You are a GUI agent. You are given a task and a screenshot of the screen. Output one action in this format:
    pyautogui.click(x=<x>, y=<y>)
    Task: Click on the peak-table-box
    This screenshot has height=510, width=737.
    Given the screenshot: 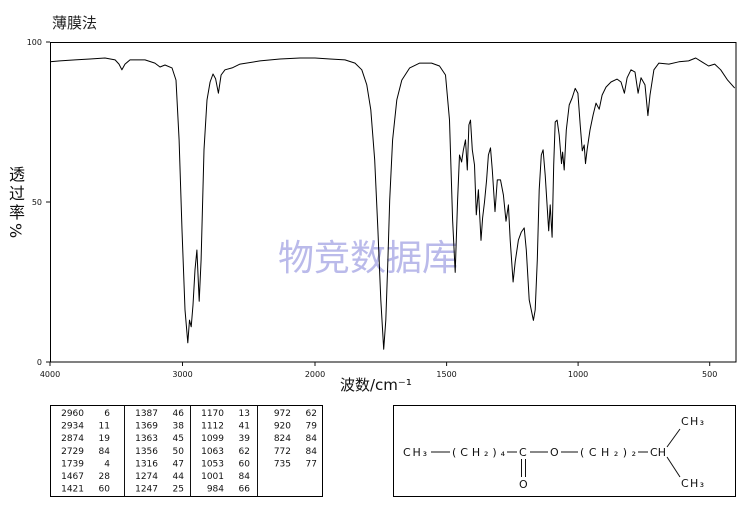 What is the action you would take?
    pyautogui.click(x=186, y=451)
    